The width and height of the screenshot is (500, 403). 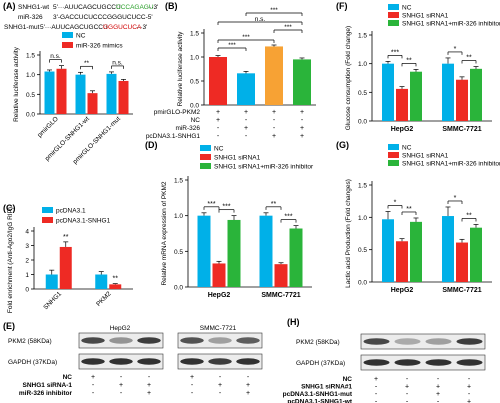 I want to click on y-axis-label: Glucose consumption (Fold change), so click(x=348, y=78).